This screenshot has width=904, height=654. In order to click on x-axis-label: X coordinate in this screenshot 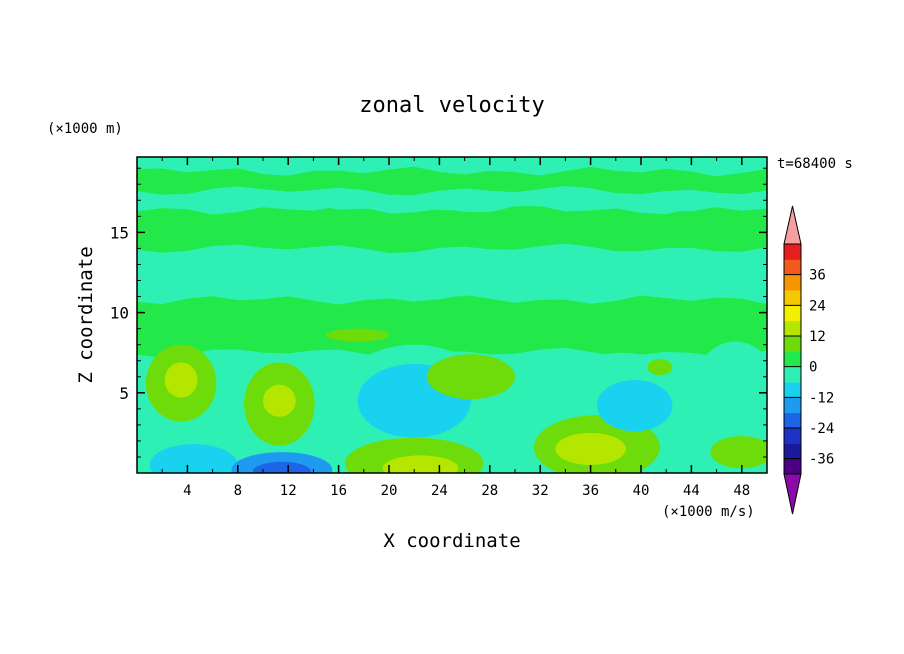, I will do `click(451, 541)`.